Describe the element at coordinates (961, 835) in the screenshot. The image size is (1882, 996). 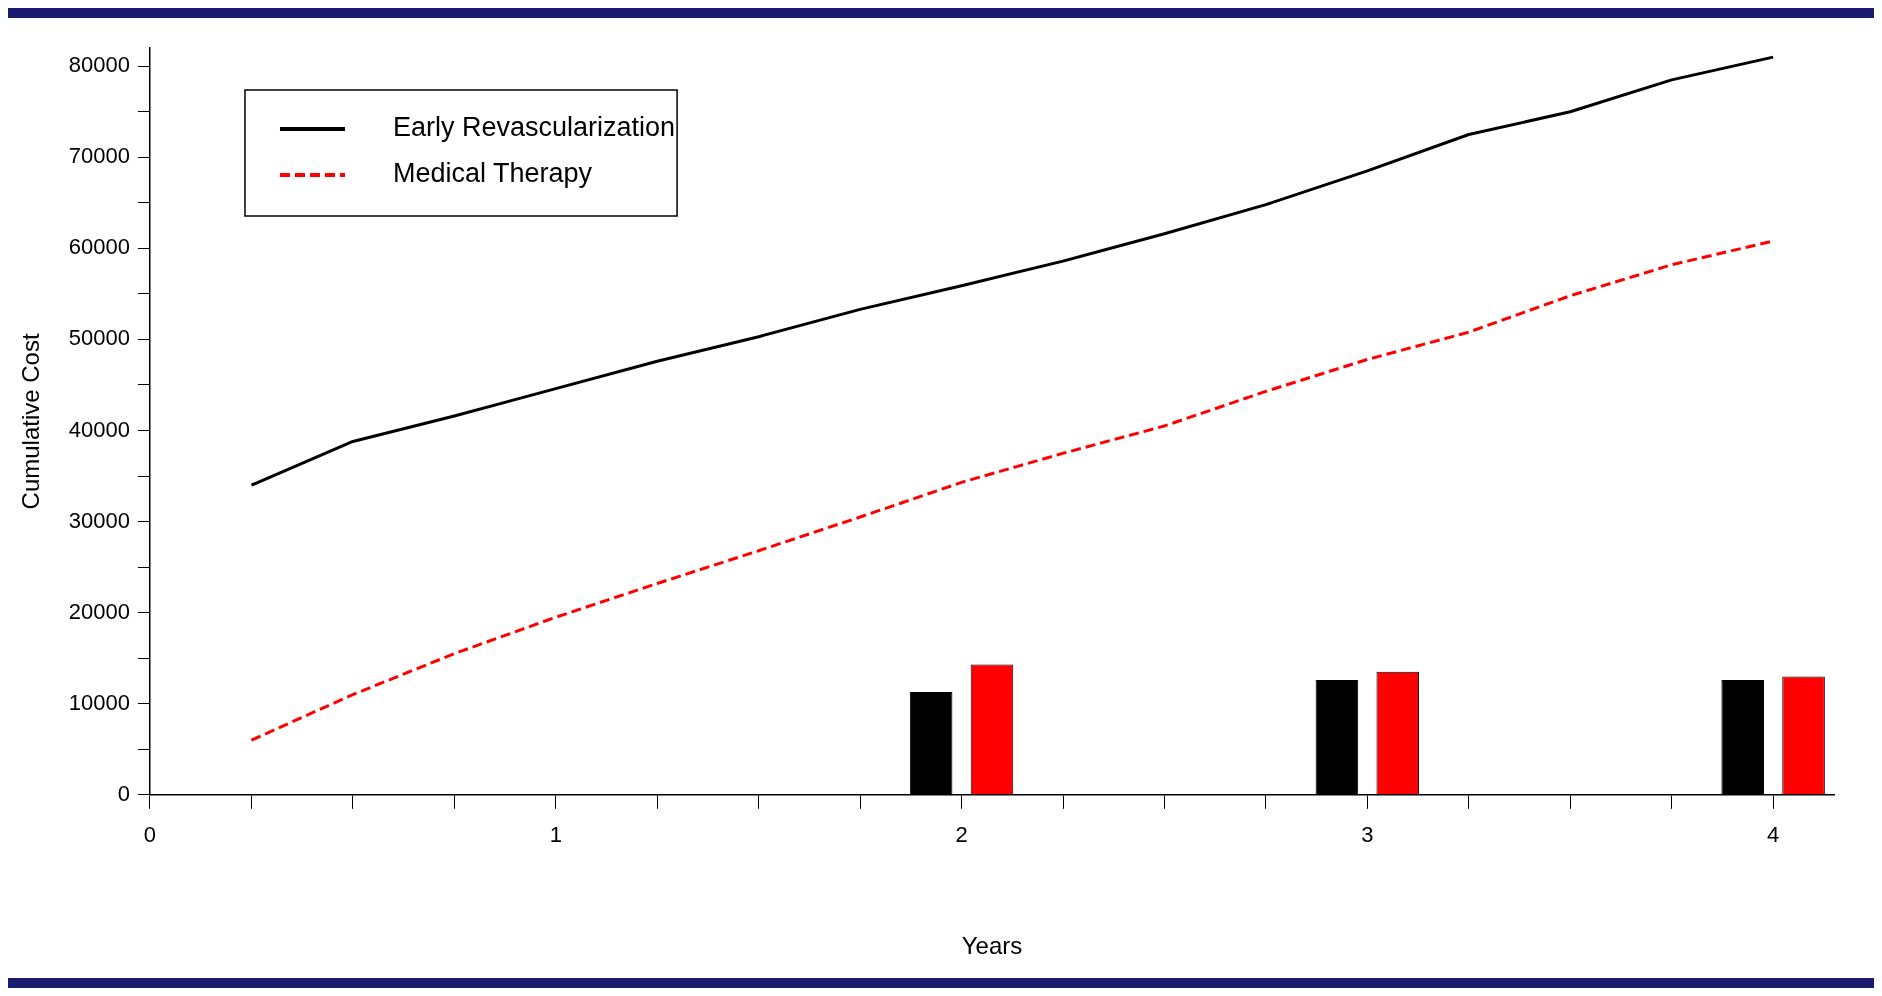
I see `x-tick-label: 2` at that location.